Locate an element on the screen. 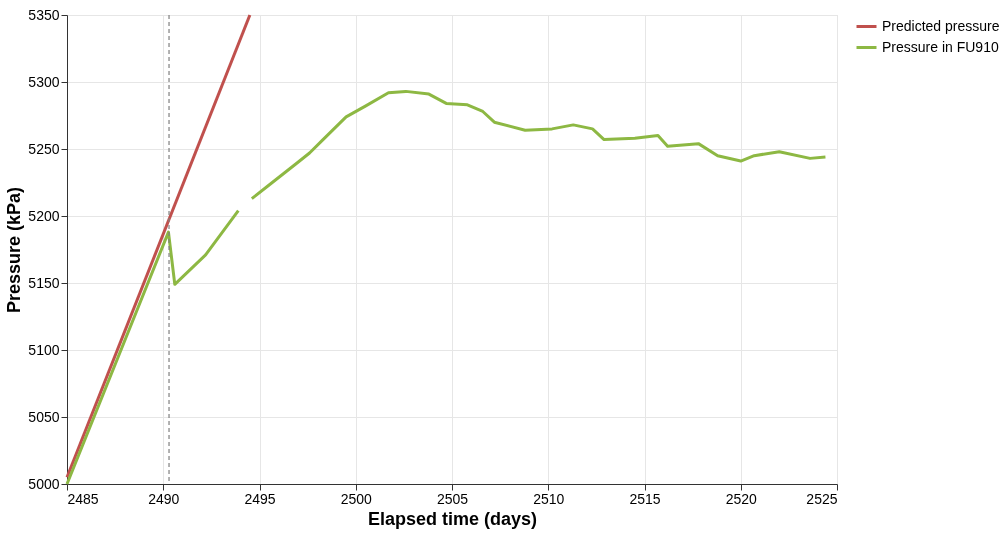 This screenshot has height=533, width=1005. x-tick-label: 2510 is located at coordinates (549, 498).